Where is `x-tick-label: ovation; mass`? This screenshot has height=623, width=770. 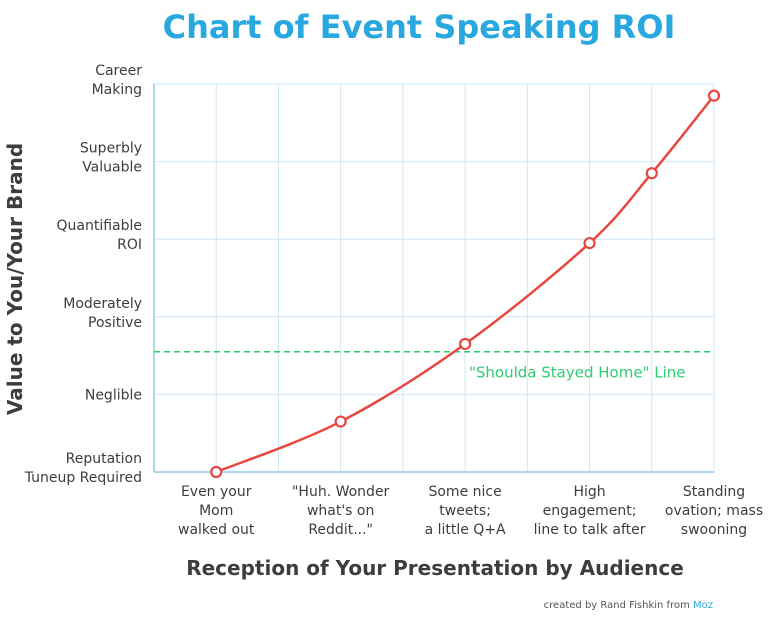
x-tick-label: ovation; mass is located at coordinates (714, 511).